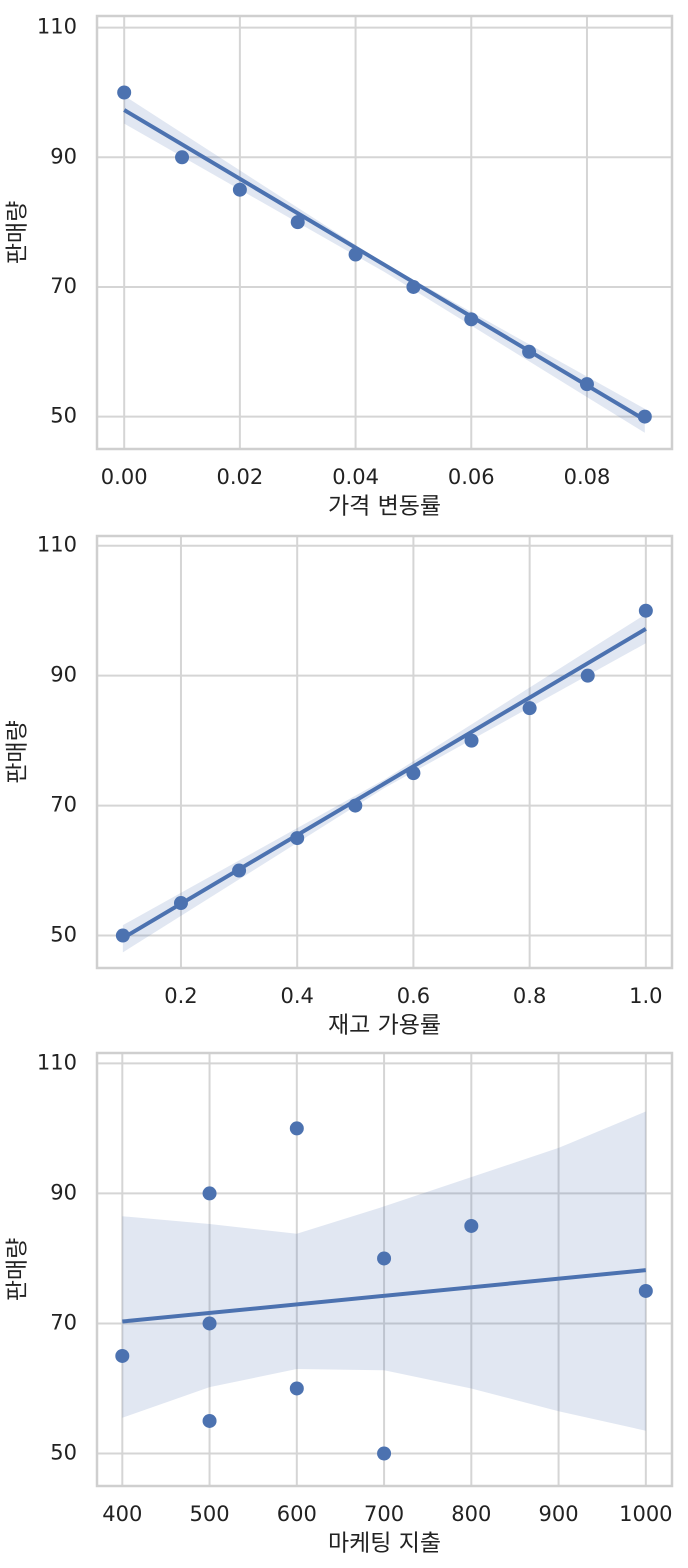 Image resolution: width=688 pixels, height=1568 pixels. I want to click on x-tick-label: 0.08, so click(587, 477).